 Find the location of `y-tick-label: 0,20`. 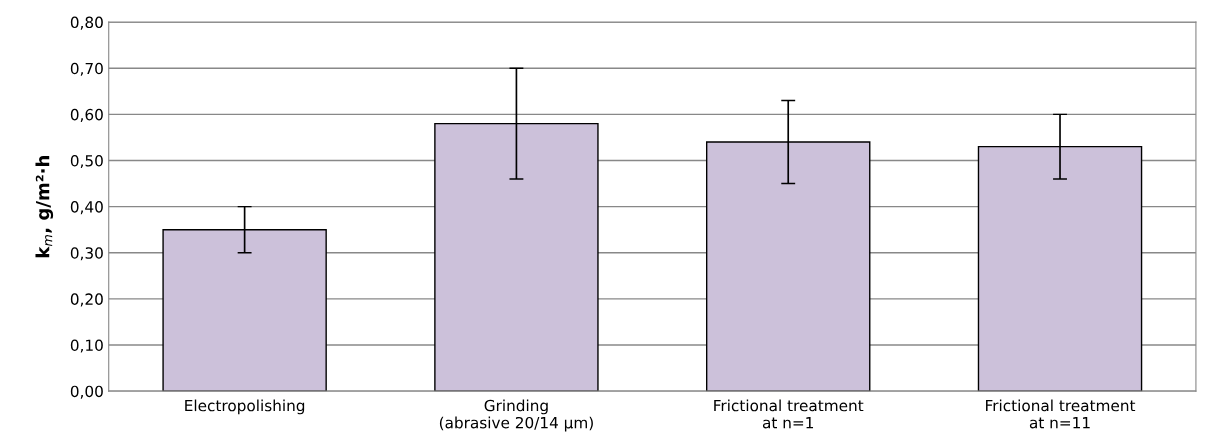

y-tick-label: 0,20 is located at coordinates (86, 300).